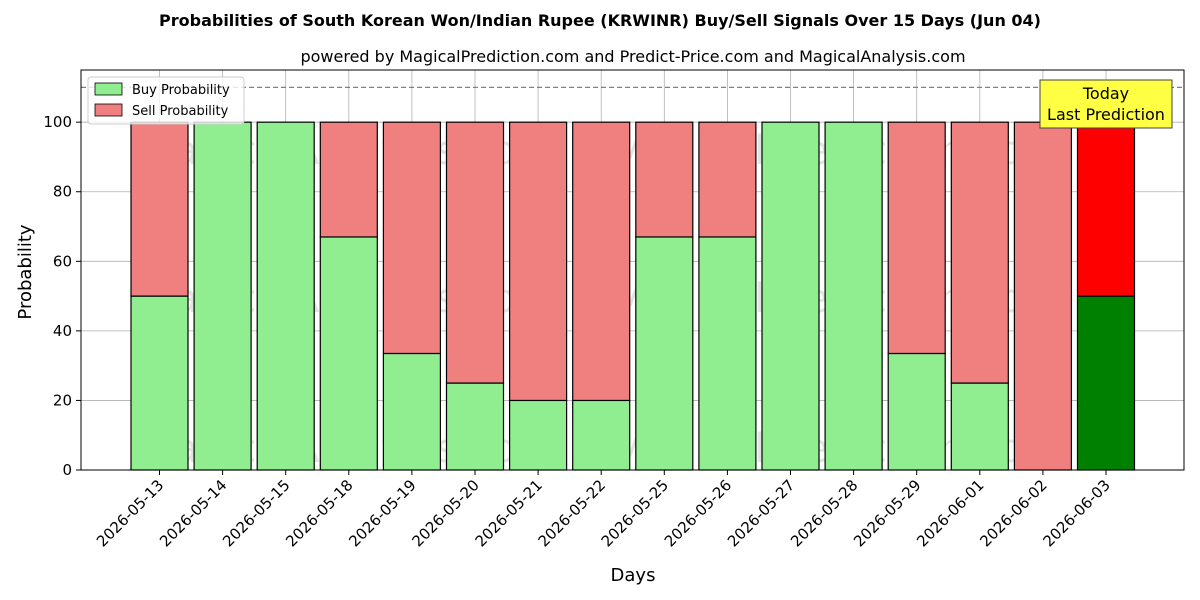  I want to click on x-tick-label: 2026-06-01, so click(950, 513).